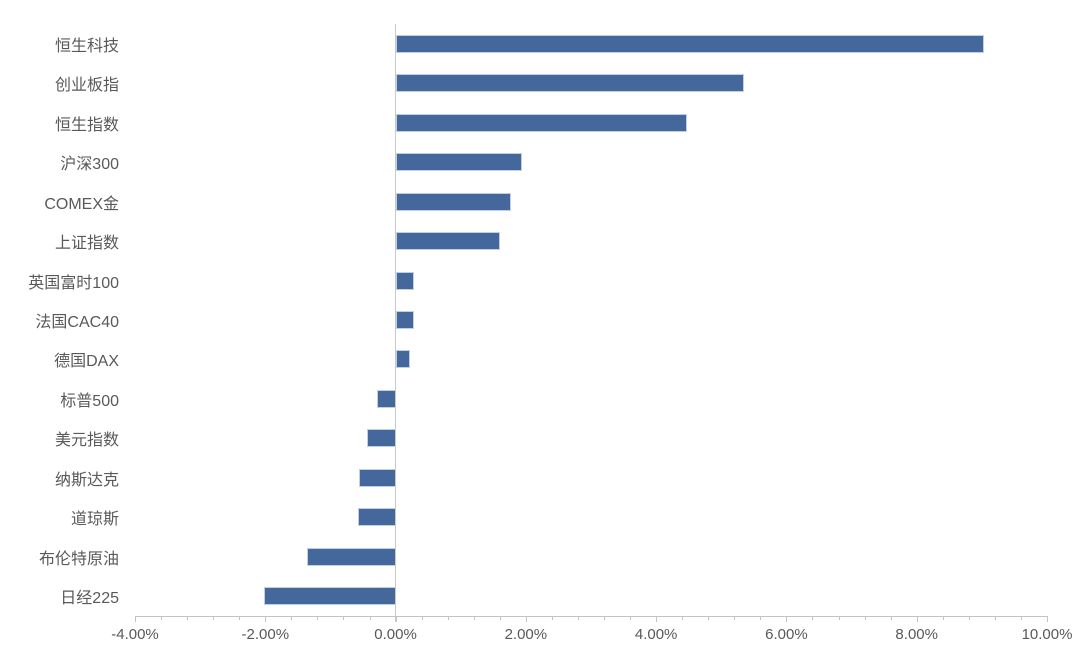 This screenshot has height=657, width=1080. I want to click on x-tick-label: 4.00%, so click(656, 634).